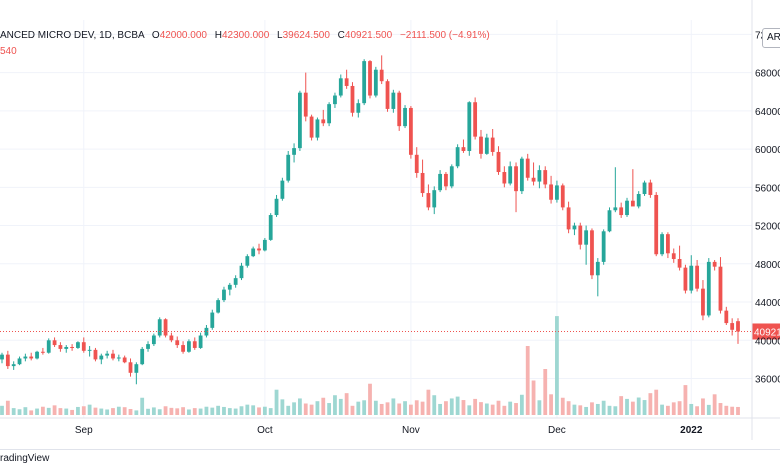 The width and height of the screenshot is (780, 475). What do you see at coordinates (557, 430) in the screenshot?
I see `x-tick-label: Dec` at bounding box center [557, 430].